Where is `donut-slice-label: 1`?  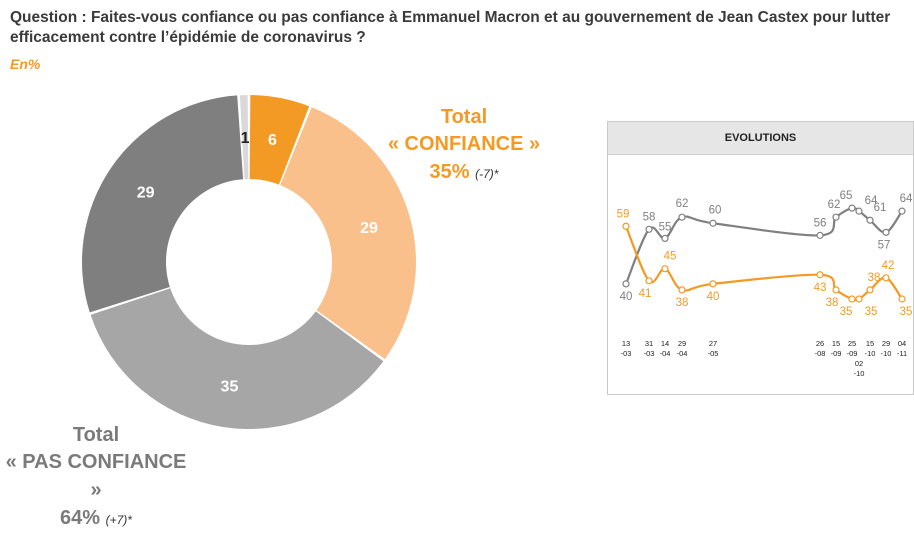
donut-slice-label: 1 is located at coordinates (245, 138).